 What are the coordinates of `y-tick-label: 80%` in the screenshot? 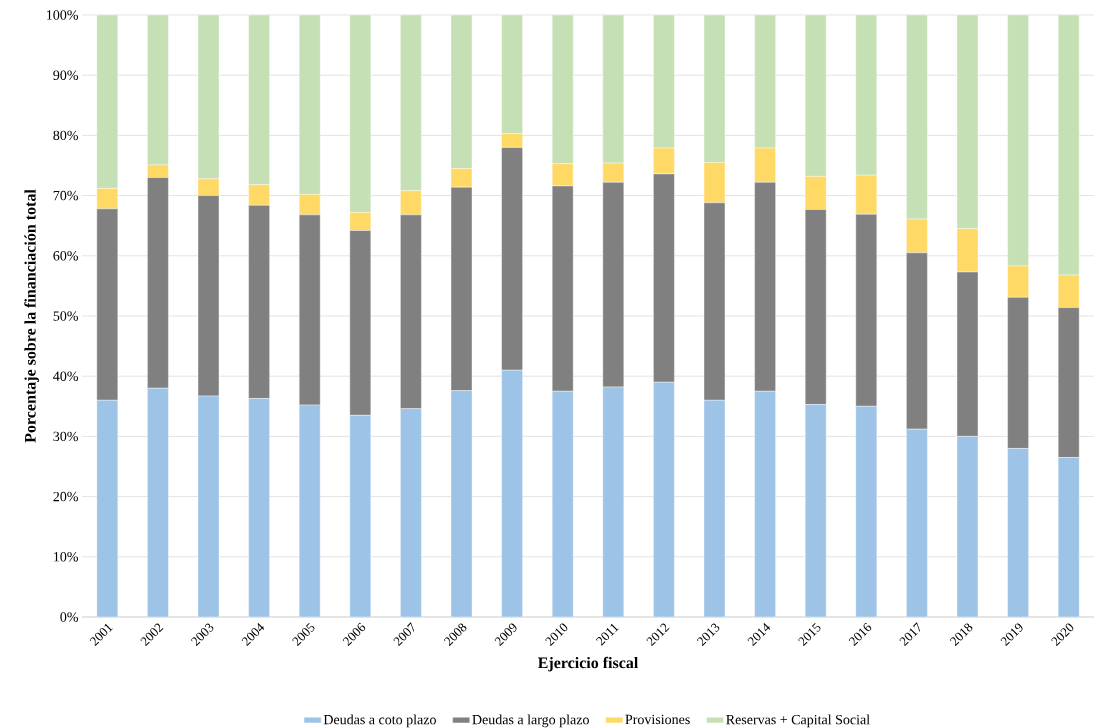 It's located at (65, 135).